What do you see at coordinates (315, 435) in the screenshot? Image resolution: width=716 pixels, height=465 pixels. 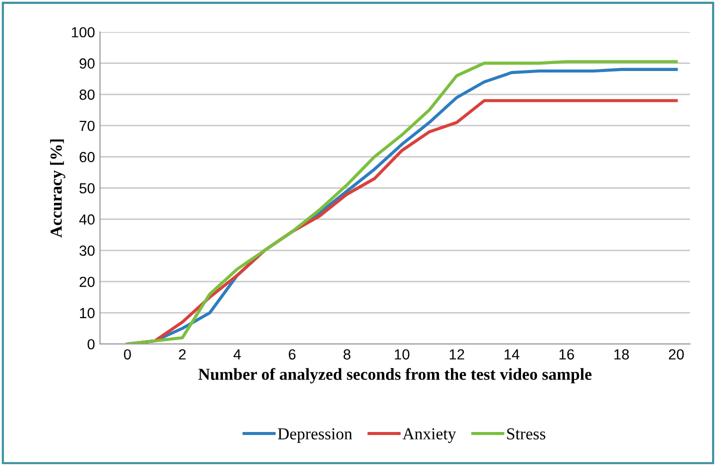 I see `legend-label: Depression` at bounding box center [315, 435].